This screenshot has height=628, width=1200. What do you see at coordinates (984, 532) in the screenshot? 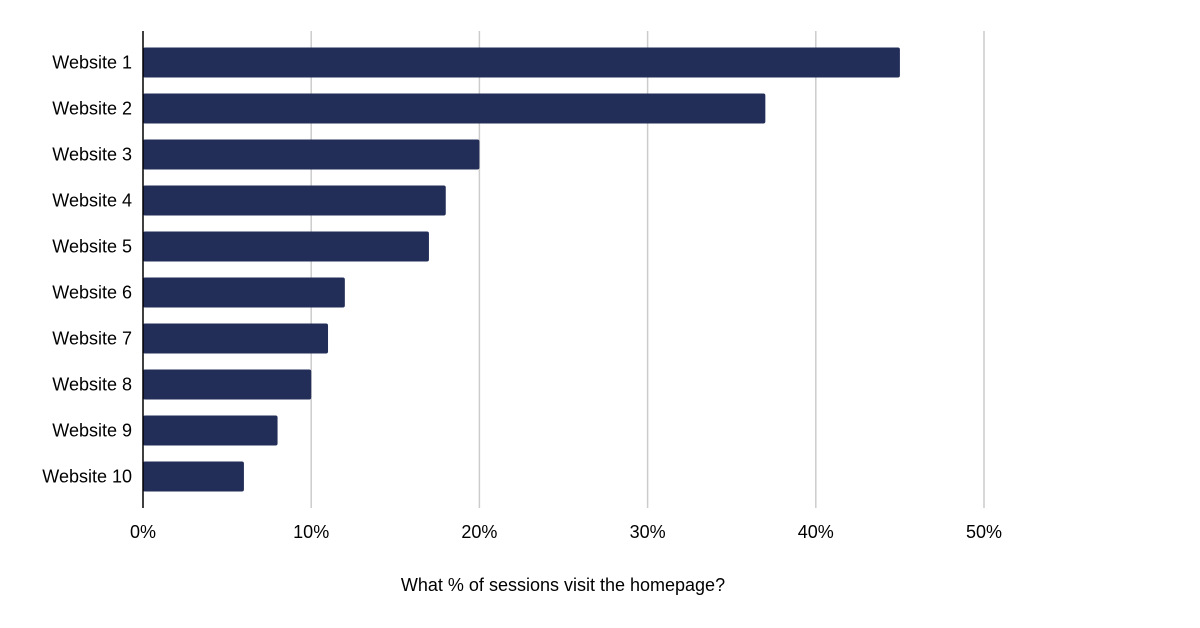
I see `x-tick-label: 50%` at bounding box center [984, 532].